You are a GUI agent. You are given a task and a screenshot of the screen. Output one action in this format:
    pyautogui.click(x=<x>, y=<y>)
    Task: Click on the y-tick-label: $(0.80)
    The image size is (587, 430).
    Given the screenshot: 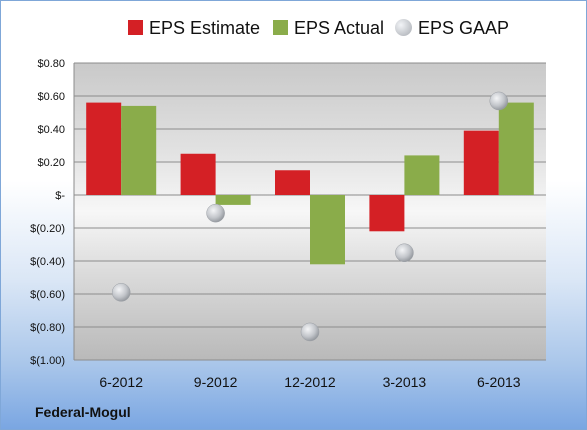 What is the action you would take?
    pyautogui.click(x=47, y=328)
    